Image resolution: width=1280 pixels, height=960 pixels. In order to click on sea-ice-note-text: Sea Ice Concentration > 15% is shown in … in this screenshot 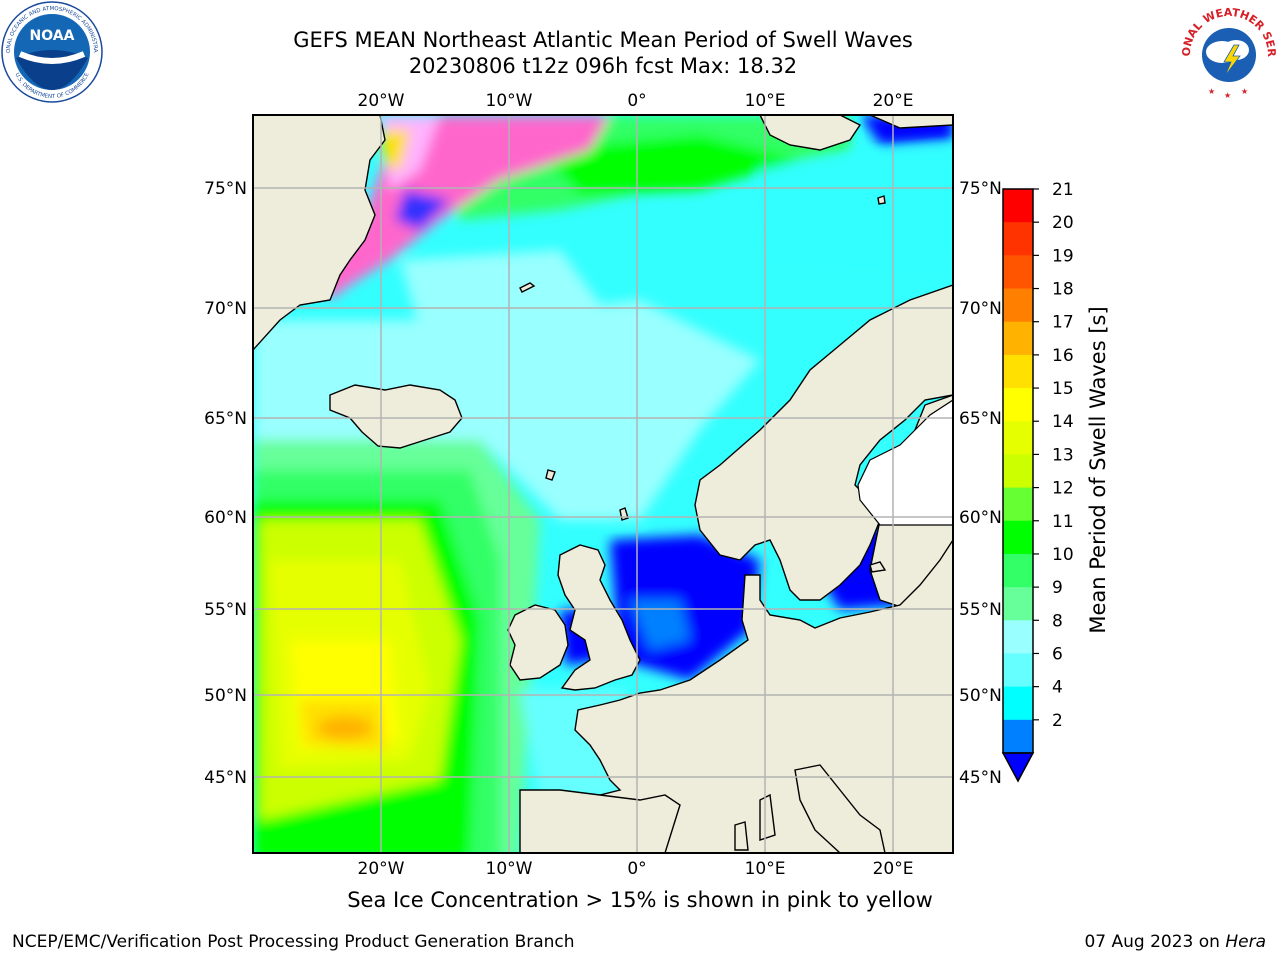, I will do `click(640, 900)`.